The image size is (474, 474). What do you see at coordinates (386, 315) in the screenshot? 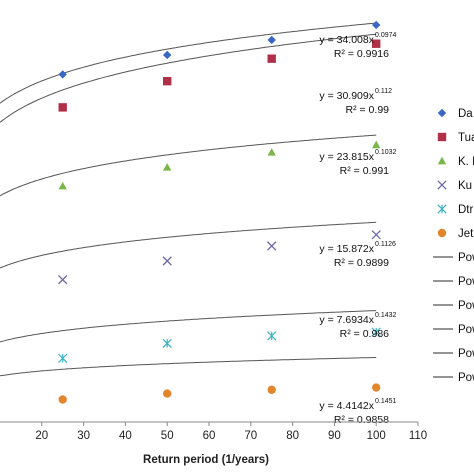
I see `trendline-exponent-5: 0.1432` at bounding box center [386, 315].